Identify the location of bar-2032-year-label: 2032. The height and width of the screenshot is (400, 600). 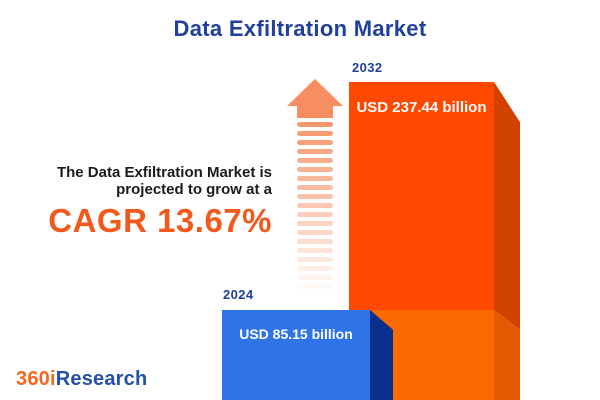
(367, 67).